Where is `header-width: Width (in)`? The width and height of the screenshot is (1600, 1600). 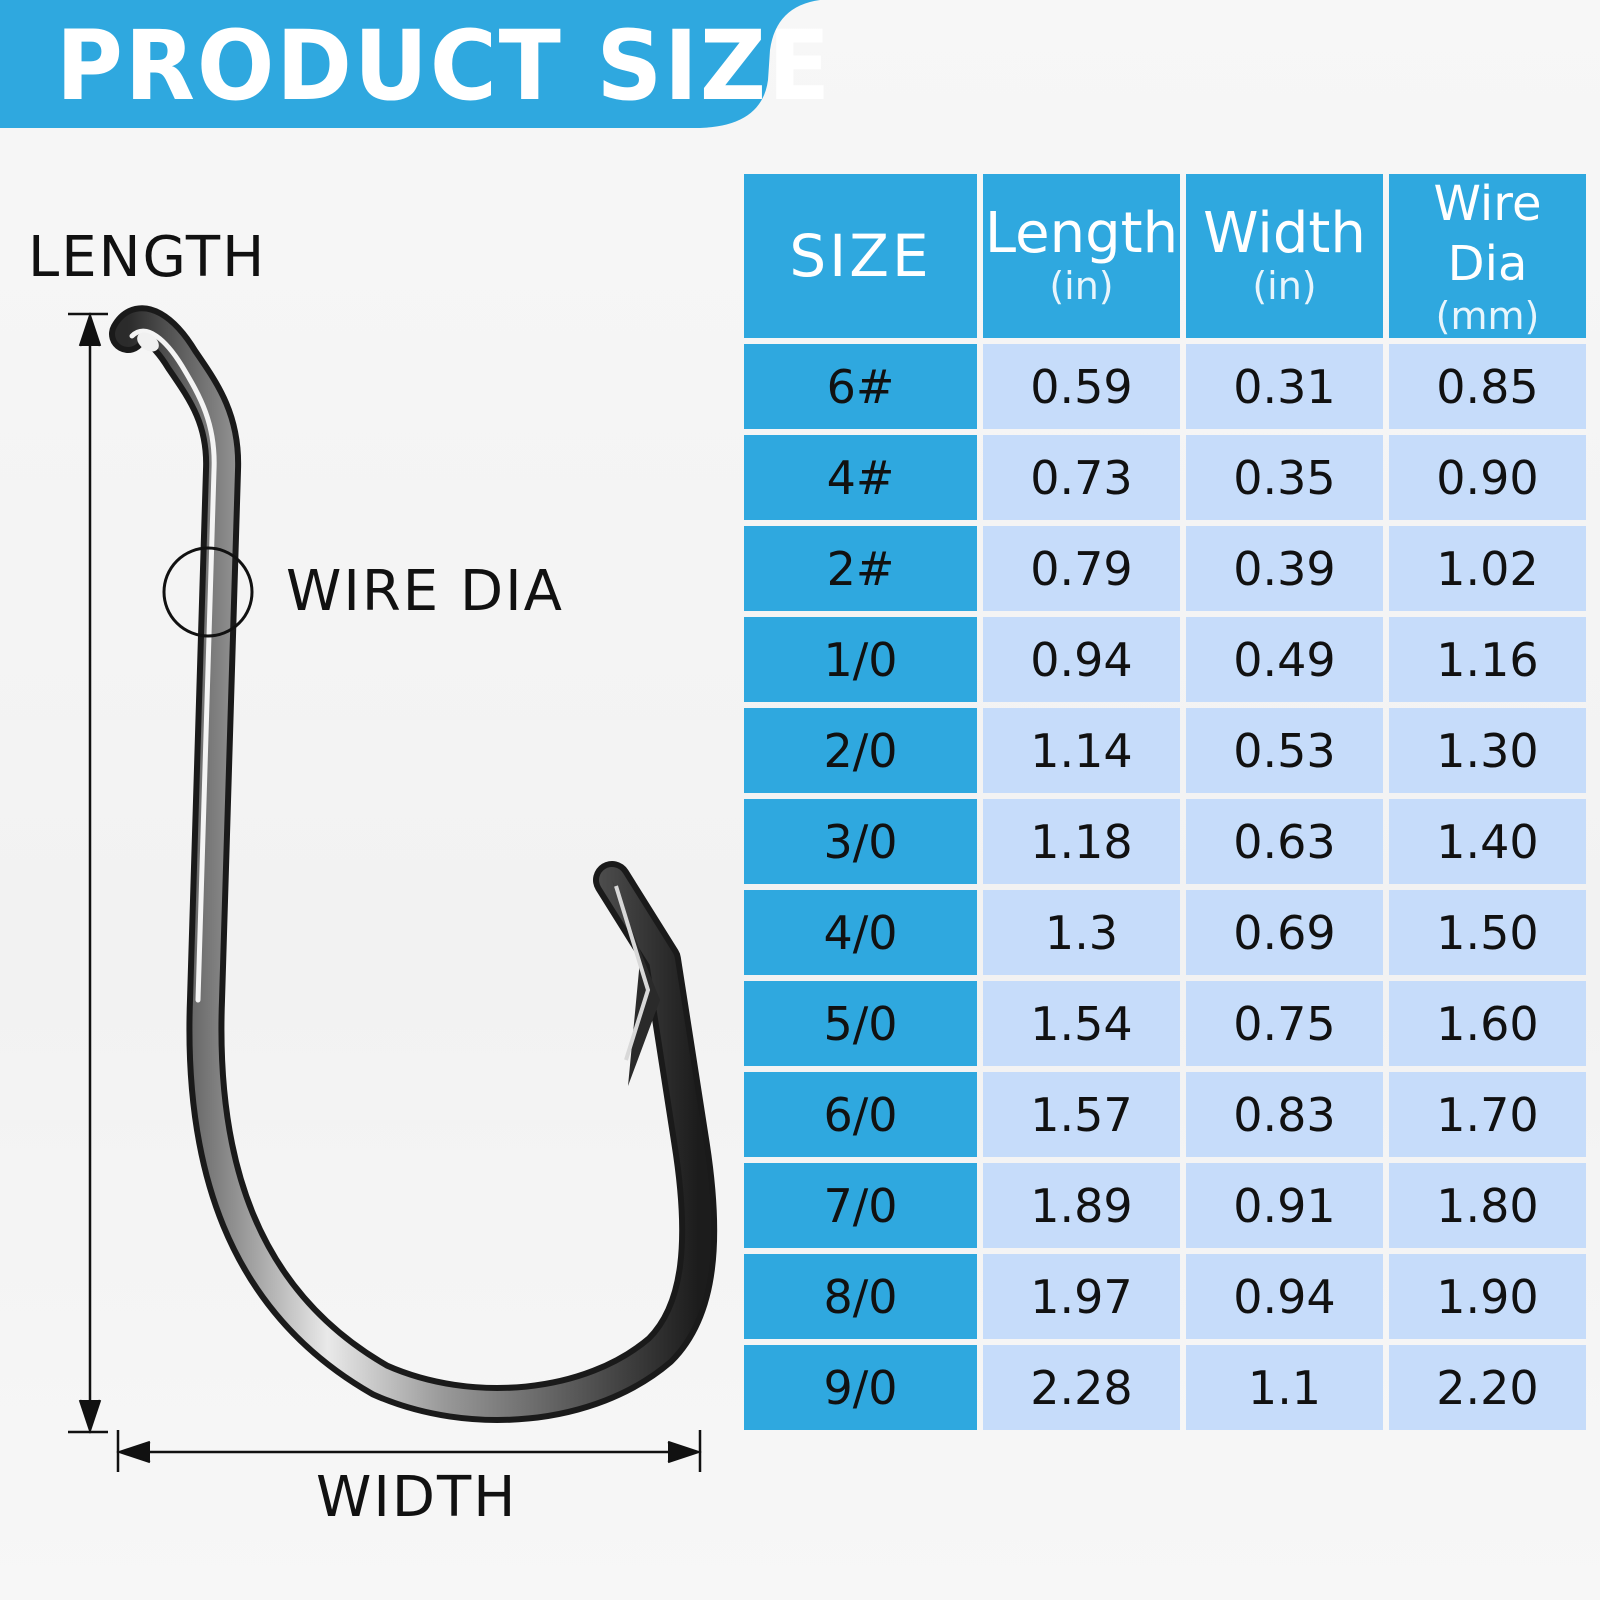
header-width: Width (in) is located at coordinates (1284, 256).